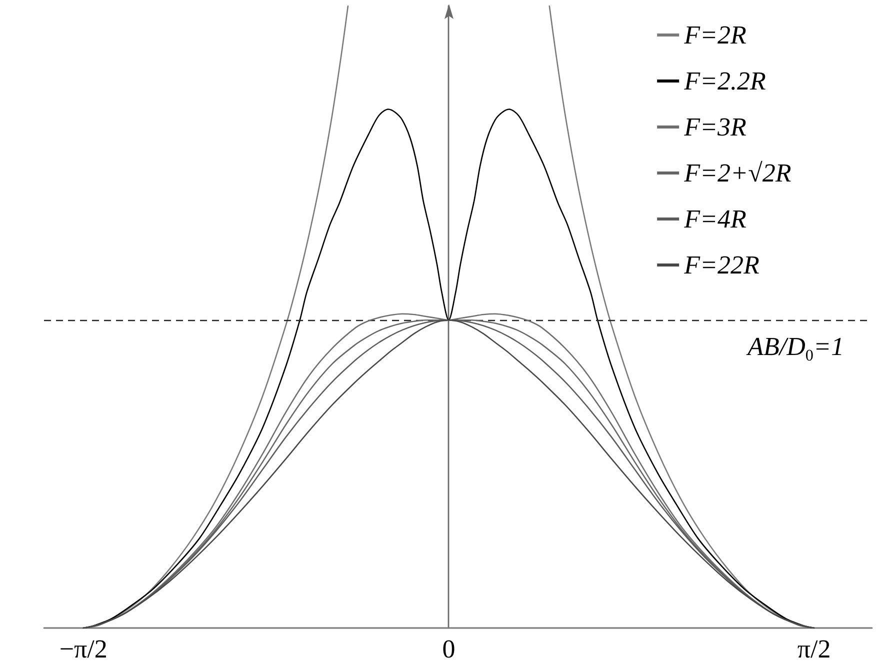  What do you see at coordinates (715, 35) in the screenshot?
I see `legend-label: F=2R` at bounding box center [715, 35].